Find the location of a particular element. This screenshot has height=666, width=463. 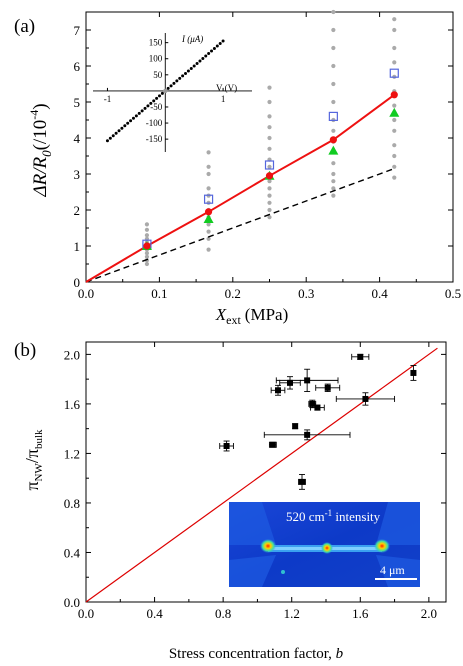

panel-a-x-axis-label: Xext (MPa) is located at coordinates (252, 316).